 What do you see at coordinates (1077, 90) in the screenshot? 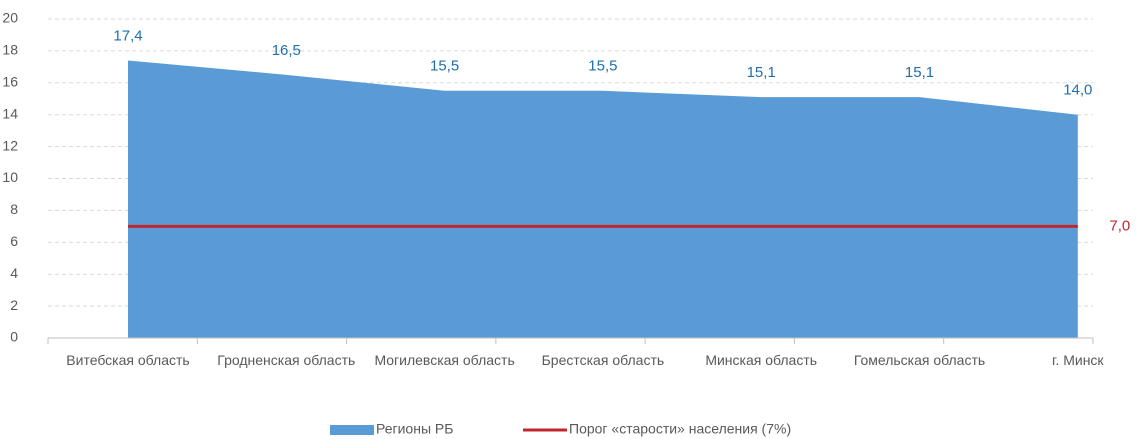
I see `data-label: 14,0` at bounding box center [1077, 90].